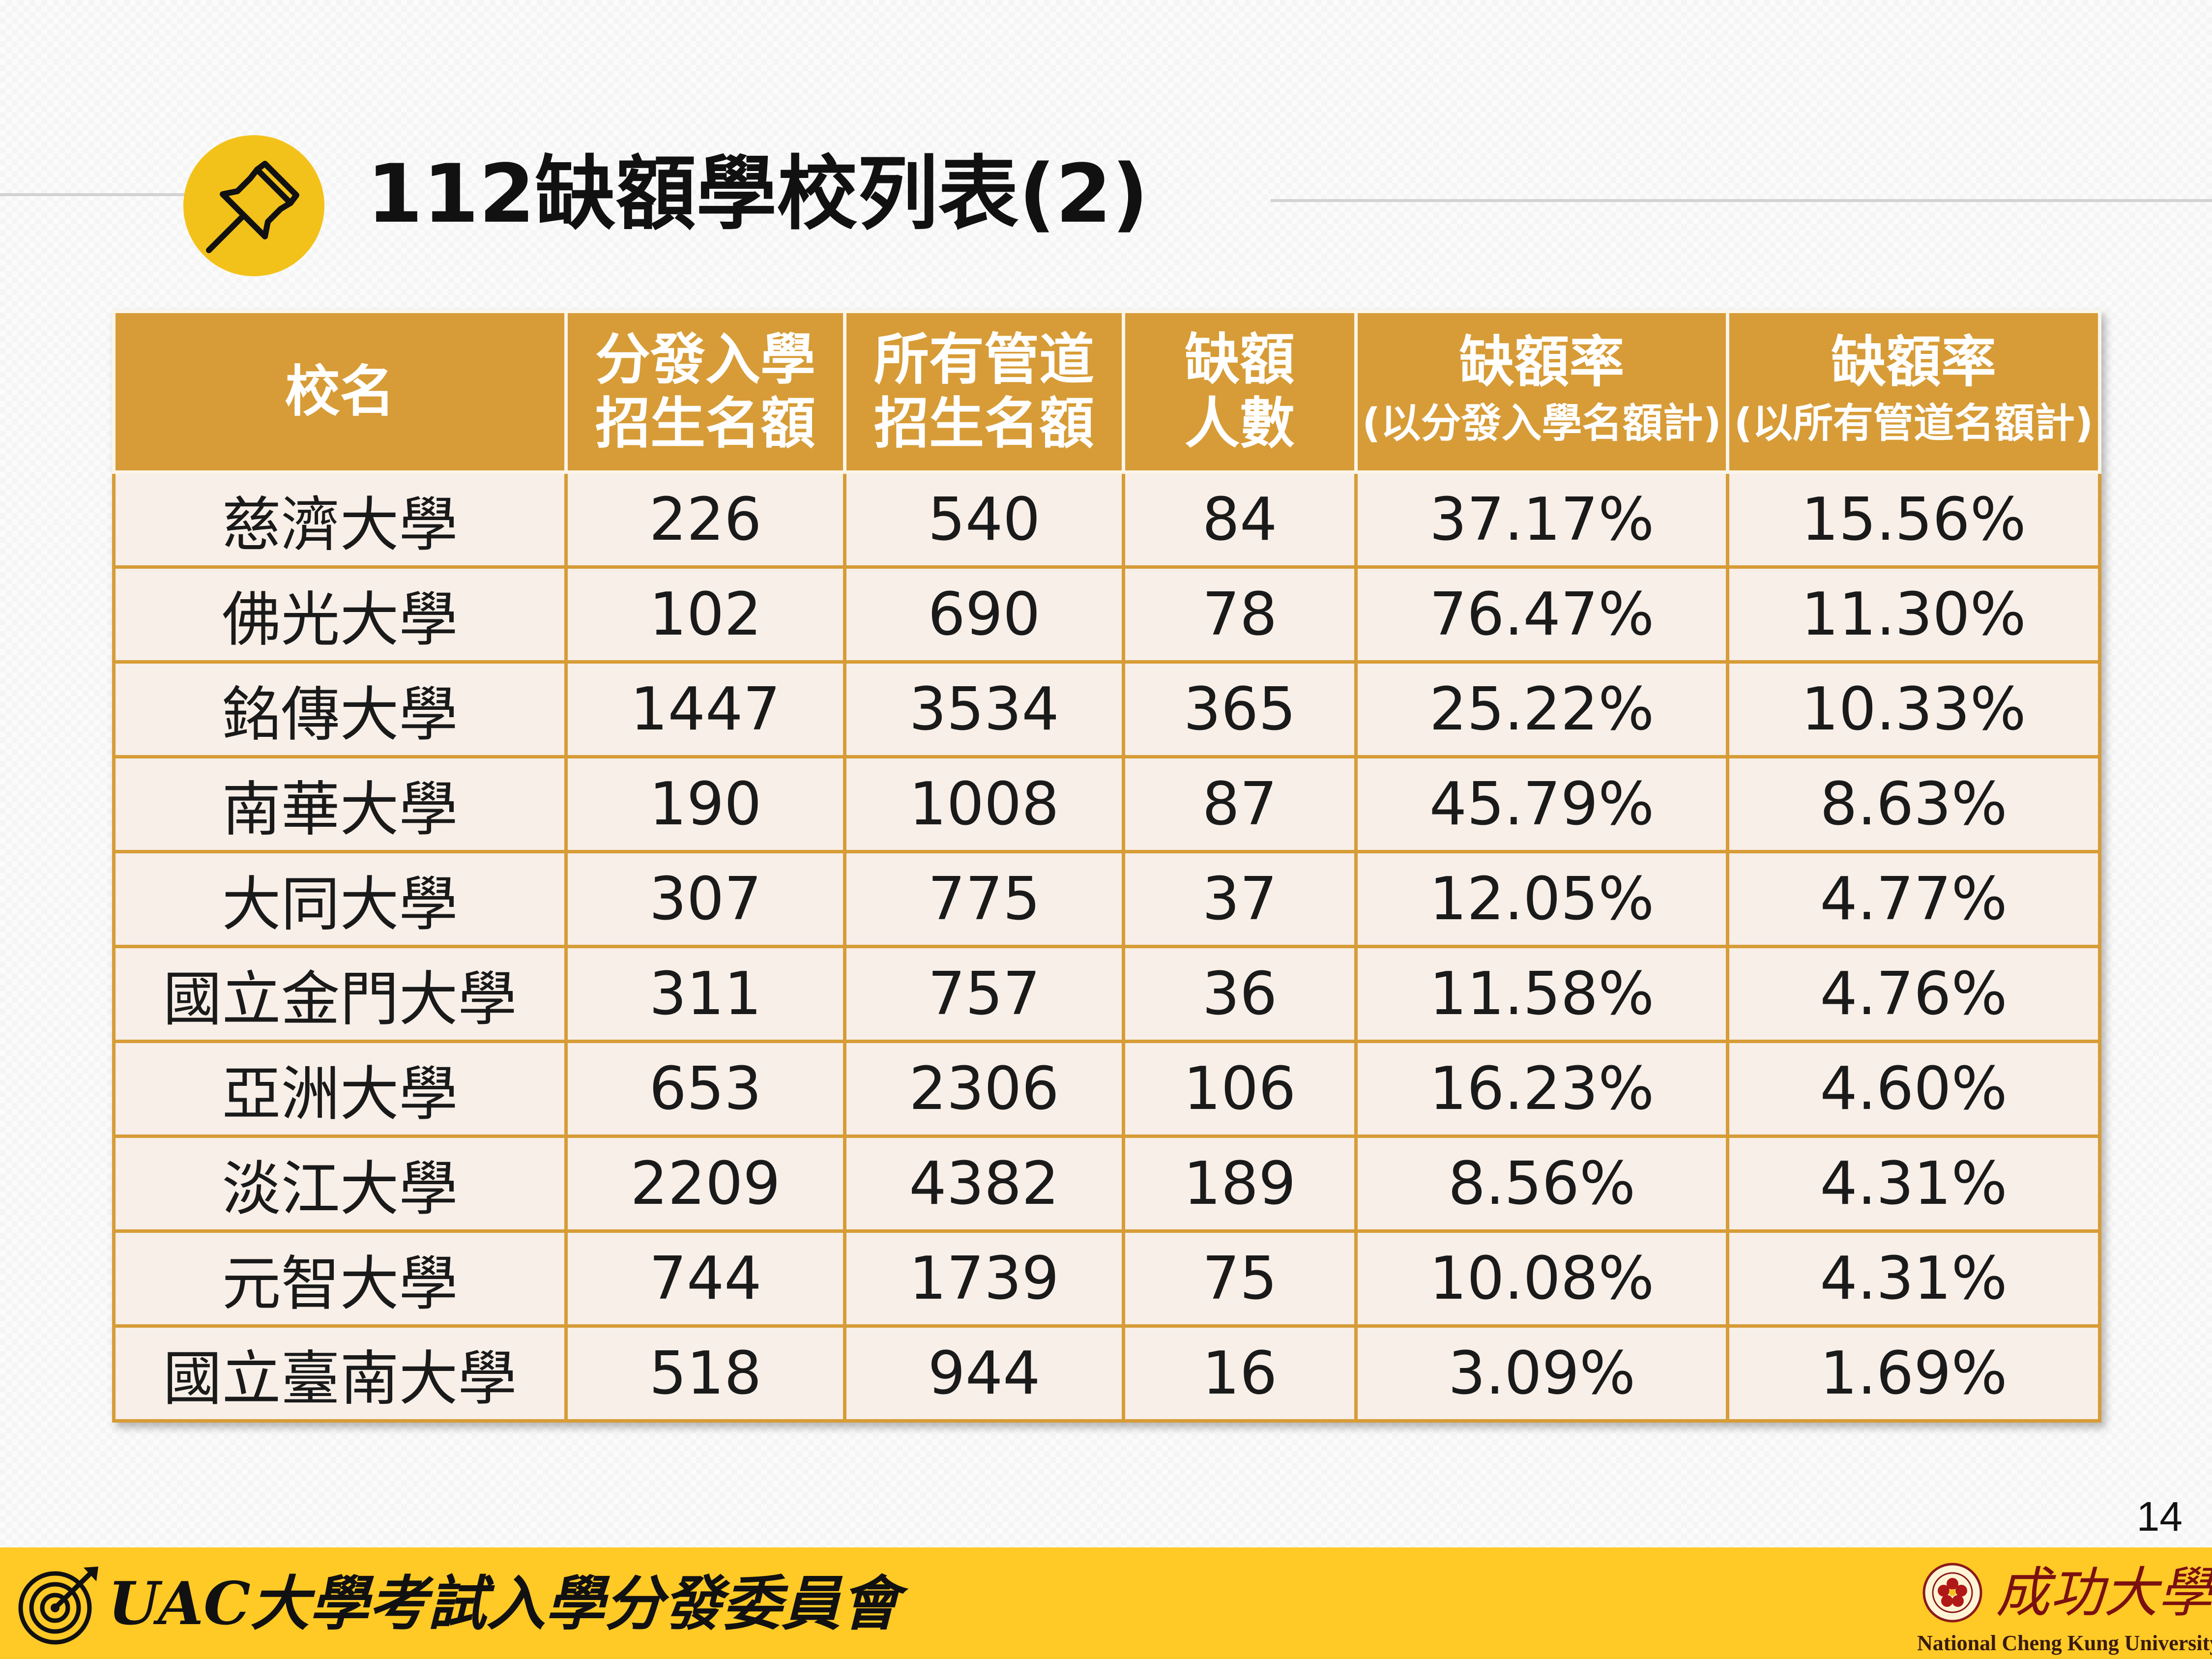 Image resolution: width=2212 pixels, height=1659 pixels. What do you see at coordinates (1913, 520) in the screenshot?
I see `cell-vacancy-rate-all-channels: 15.56%` at bounding box center [1913, 520].